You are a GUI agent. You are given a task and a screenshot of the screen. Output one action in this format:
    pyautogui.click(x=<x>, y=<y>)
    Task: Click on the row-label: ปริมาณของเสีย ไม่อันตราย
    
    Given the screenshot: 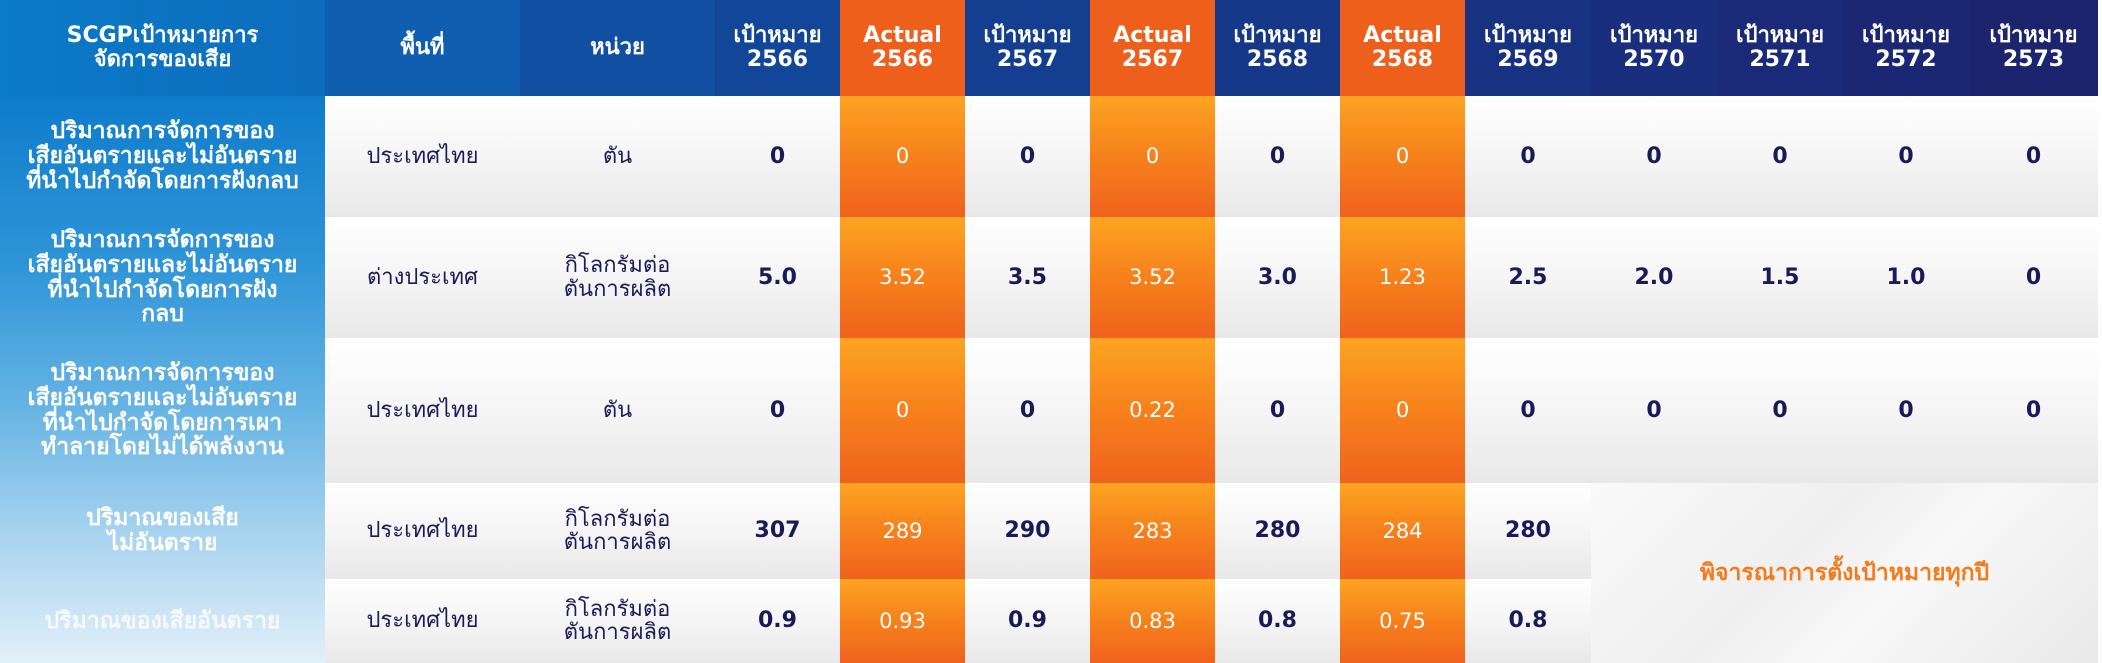 What is the action you would take?
    pyautogui.click(x=162, y=530)
    